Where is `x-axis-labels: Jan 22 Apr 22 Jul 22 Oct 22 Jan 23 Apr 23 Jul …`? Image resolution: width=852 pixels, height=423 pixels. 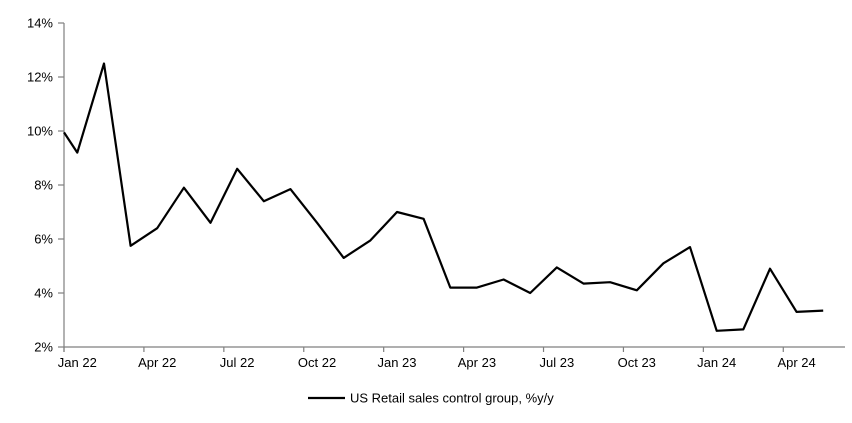
x-axis-labels: Jan 22 Apr 22 Jul 22 Oct 22 Jan 23 Apr 23 Jul … is located at coordinates (437, 362).